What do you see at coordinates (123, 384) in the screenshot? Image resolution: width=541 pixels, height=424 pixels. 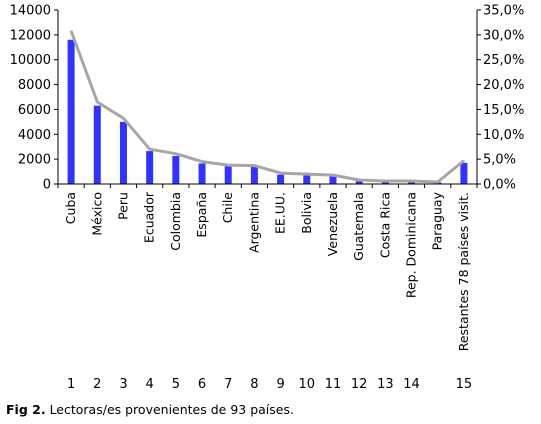 I see `rank-label: 3` at bounding box center [123, 384].